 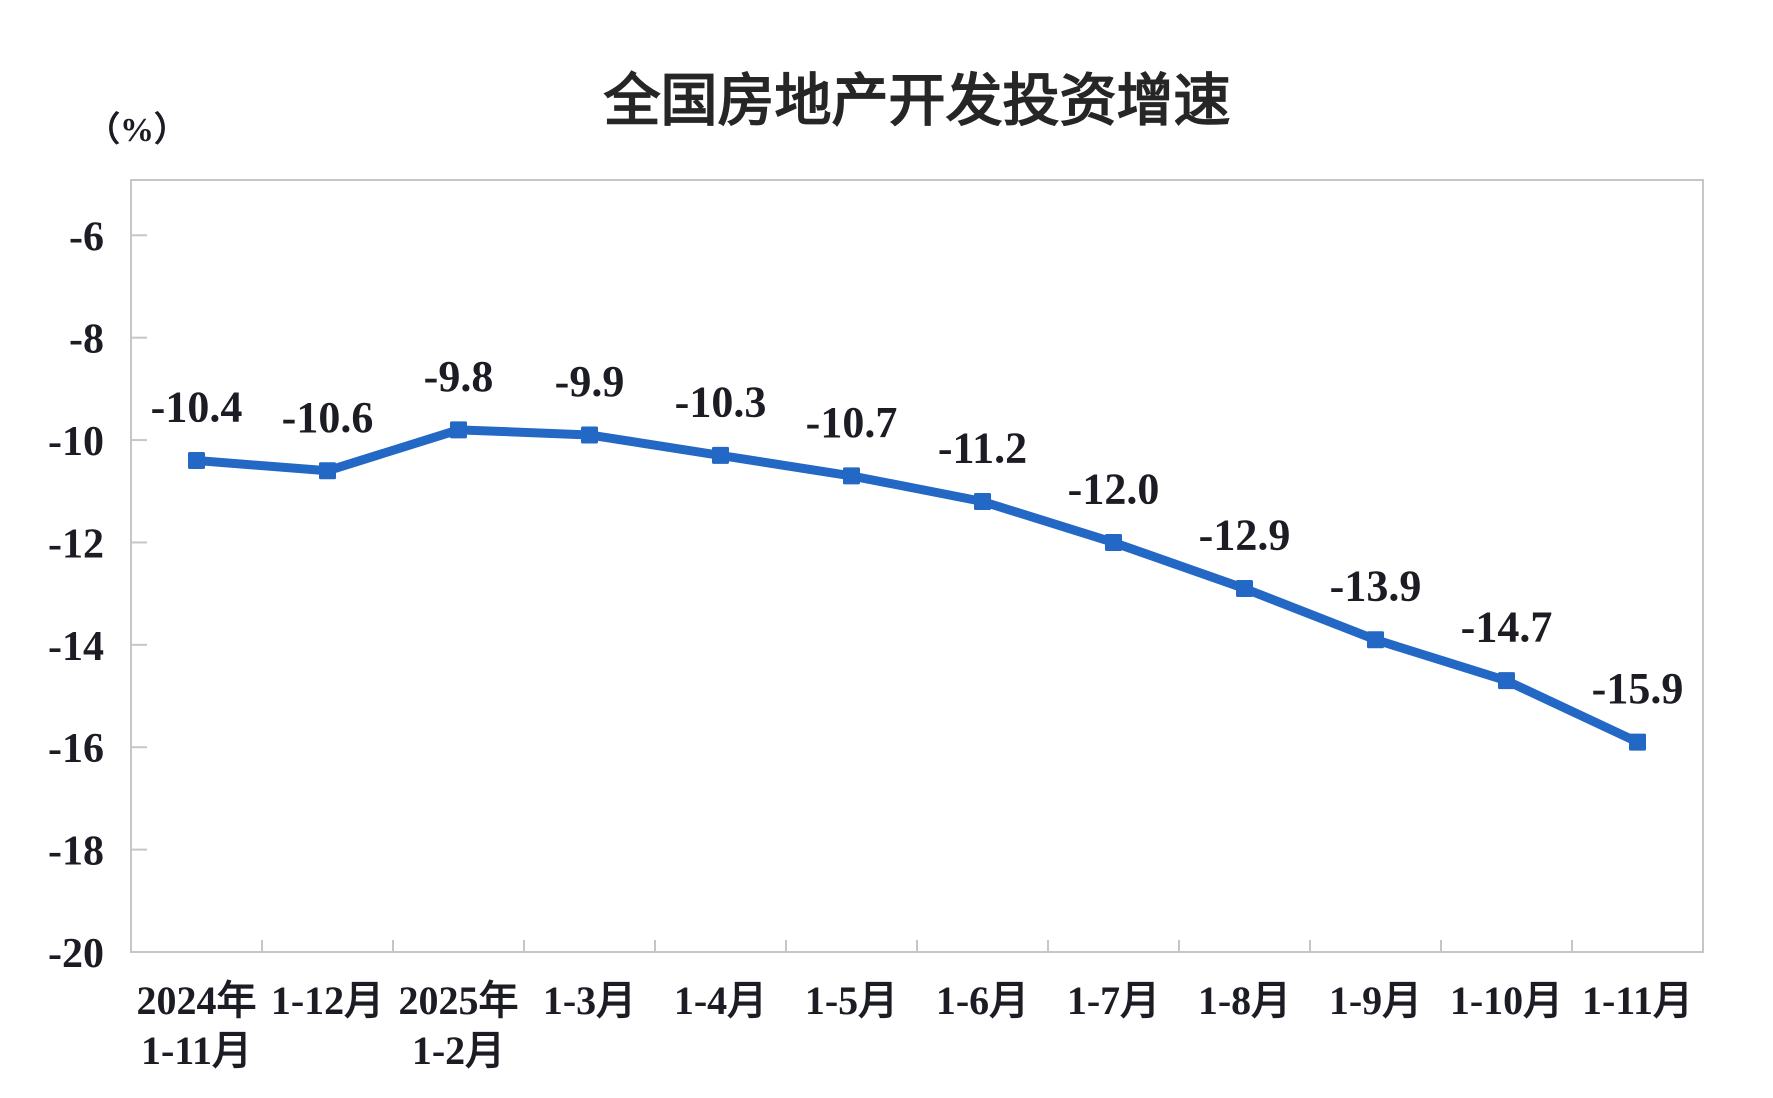 I want to click on y-tick-label: -18, so click(x=76, y=852).